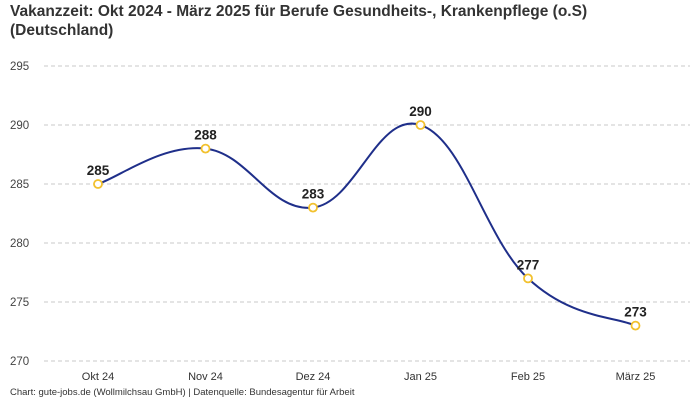 Image resolution: width=700 pixels, height=400 pixels. Describe the element at coordinates (19, 214) in the screenshot. I see `y-axis-ticks: 270 275 280 285 290 295` at that location.